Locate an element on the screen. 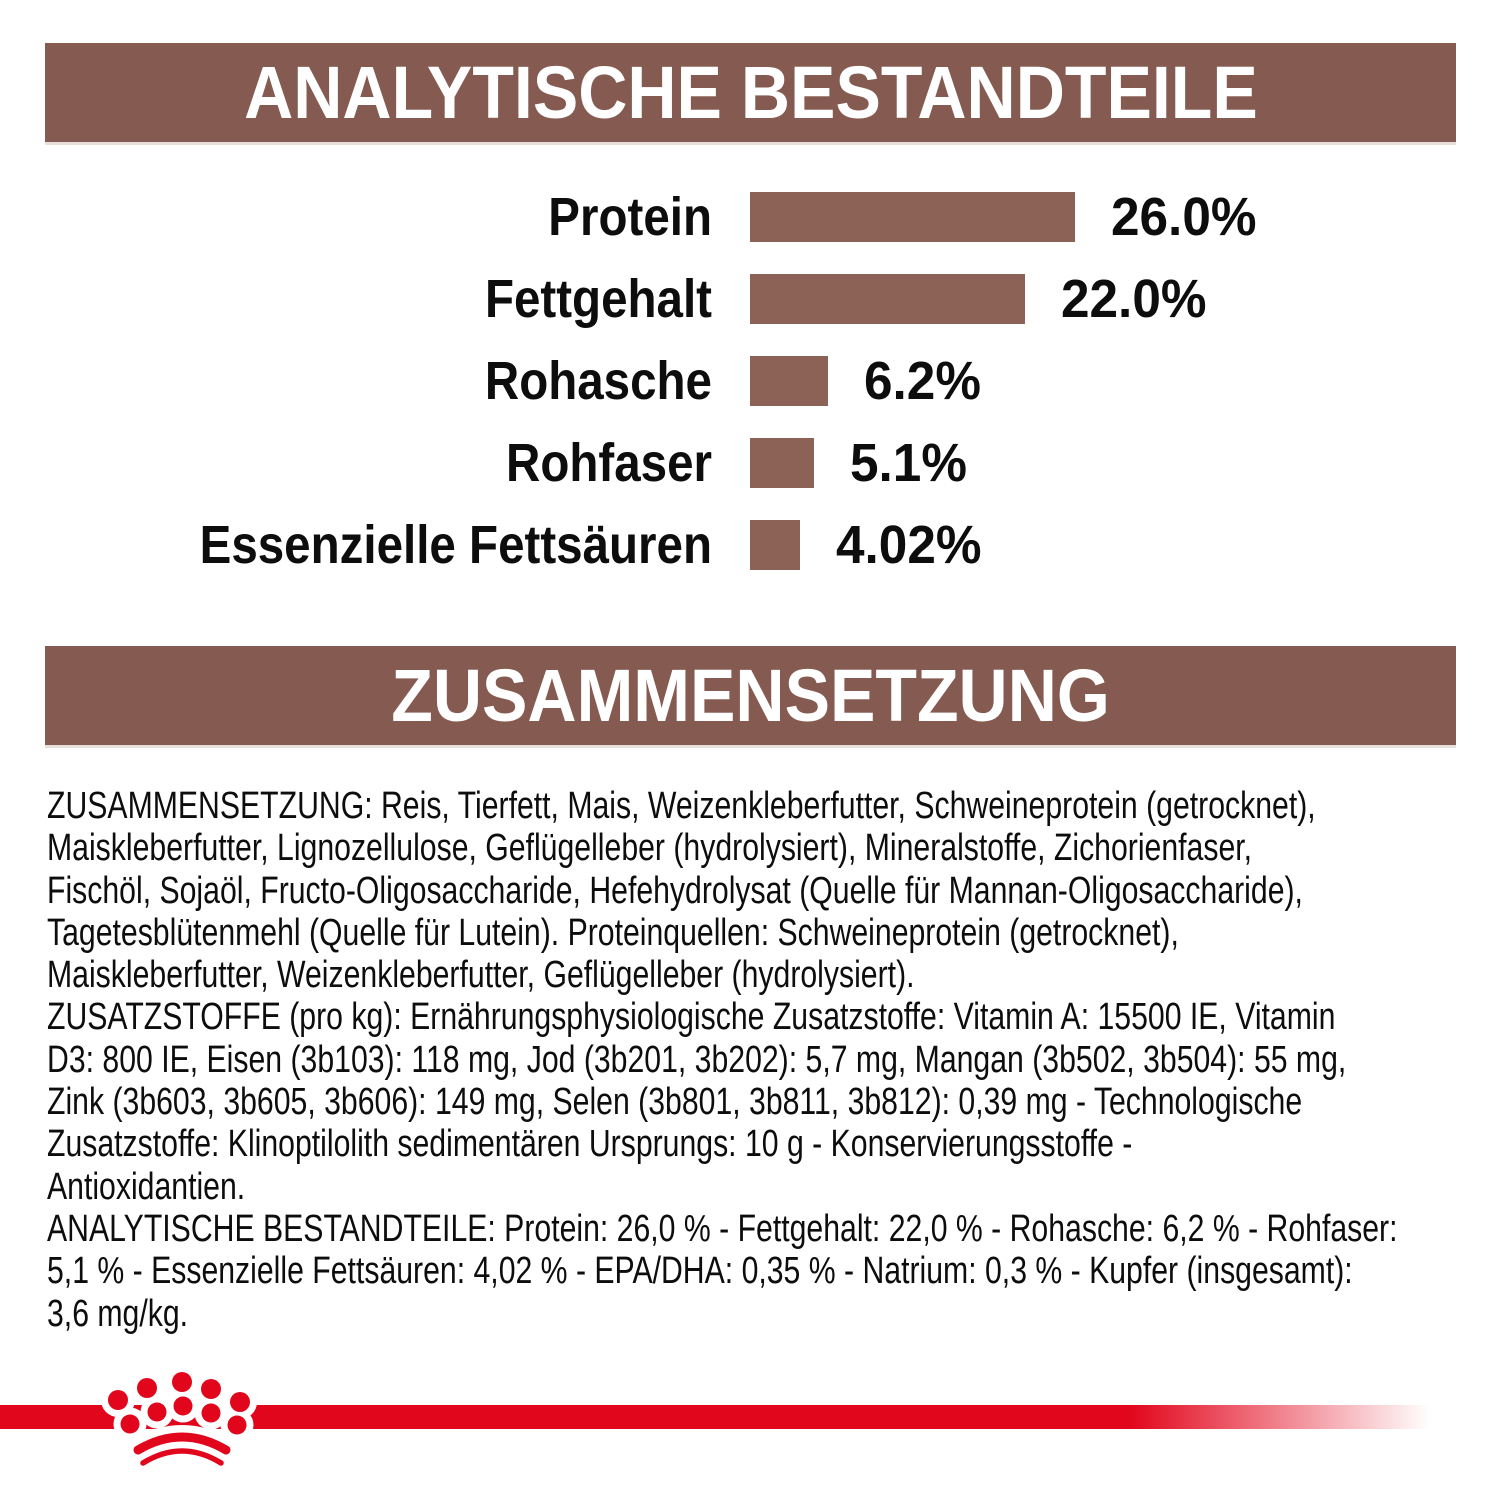 The width and height of the screenshot is (1500, 1500). chart-row: Essenzielle Fettsäuren 4.02% is located at coordinates (750, 545).